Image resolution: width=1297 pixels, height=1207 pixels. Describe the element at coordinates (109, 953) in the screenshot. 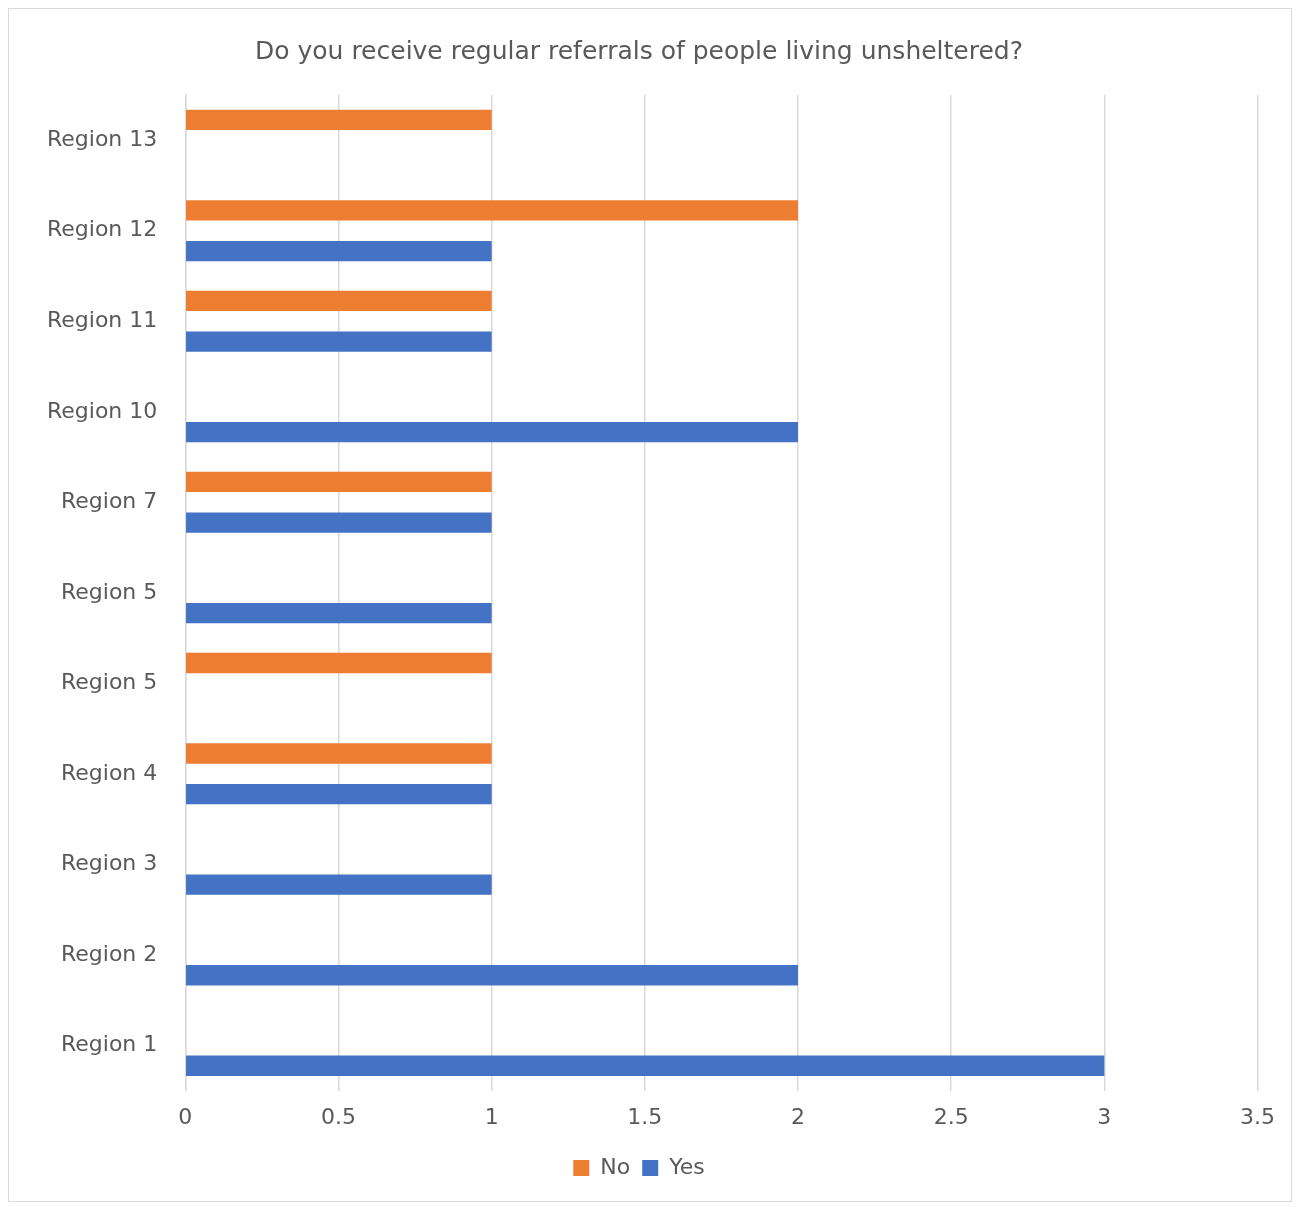

I see `y-tick-label: Region 2` at that location.